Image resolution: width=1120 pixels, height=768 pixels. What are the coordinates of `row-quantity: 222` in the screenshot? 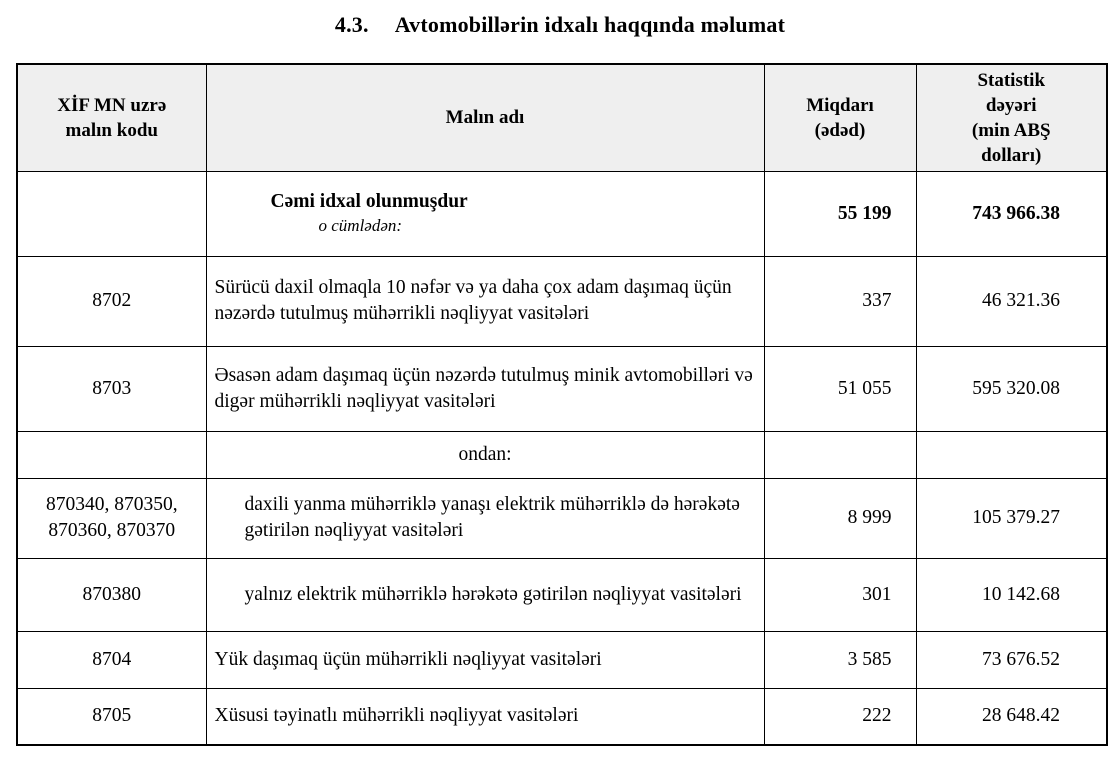 It's located at (840, 716).